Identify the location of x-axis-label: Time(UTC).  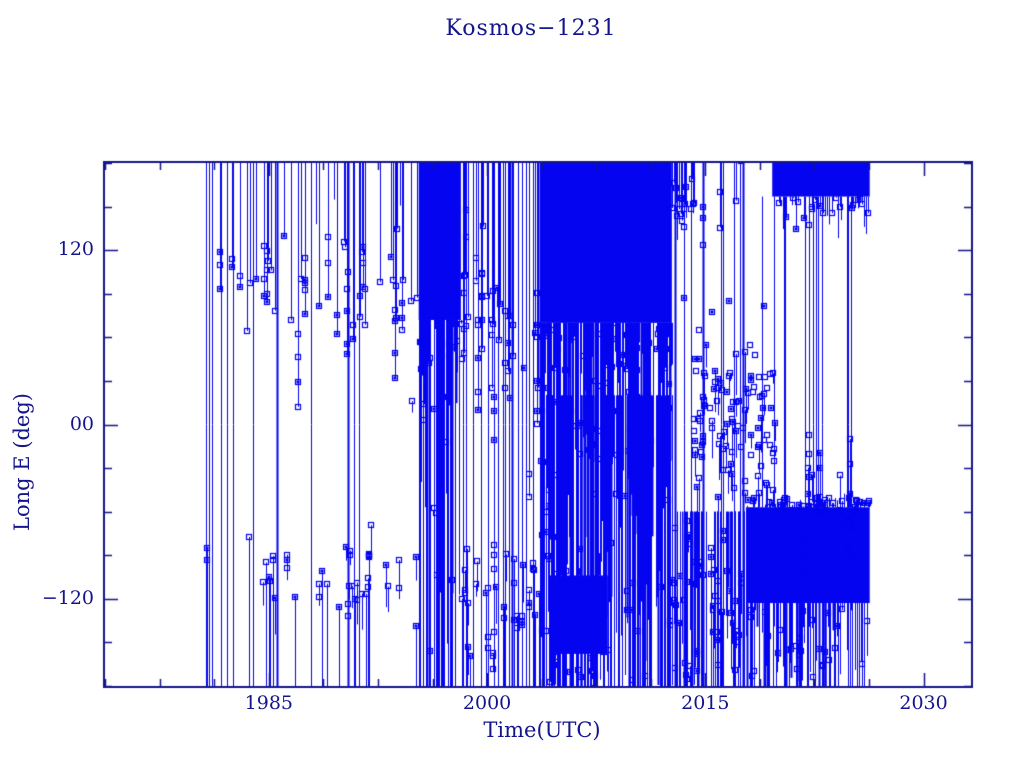
(542, 730).